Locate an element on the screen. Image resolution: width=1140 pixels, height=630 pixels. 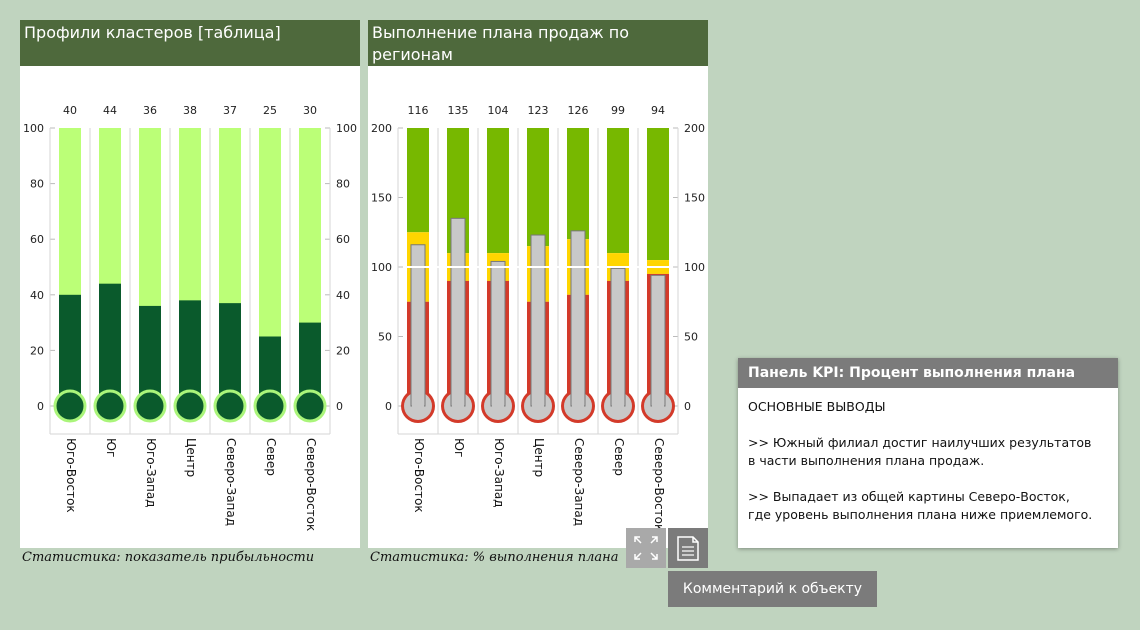
document-icon is located at coordinates (688, 548).